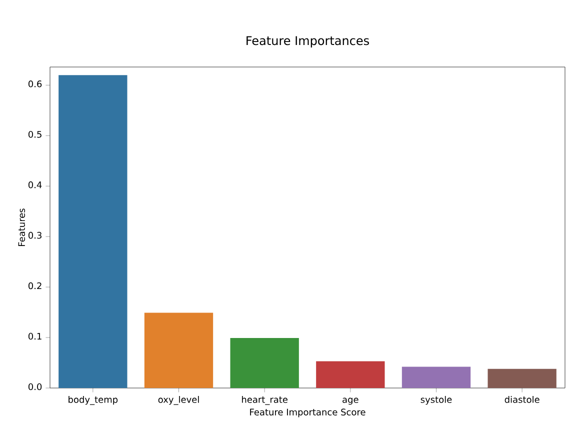 The height and width of the screenshot is (440, 568). I want to click on x-axis-title: Feature Importance Score, so click(308, 413).